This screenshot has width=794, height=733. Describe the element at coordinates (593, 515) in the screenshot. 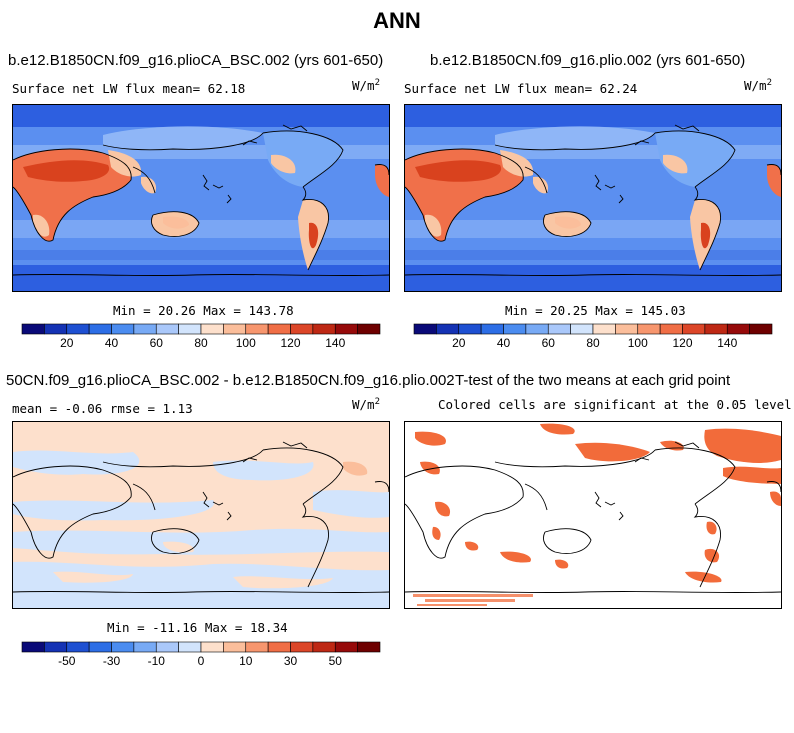

I see `panel4-map` at that location.